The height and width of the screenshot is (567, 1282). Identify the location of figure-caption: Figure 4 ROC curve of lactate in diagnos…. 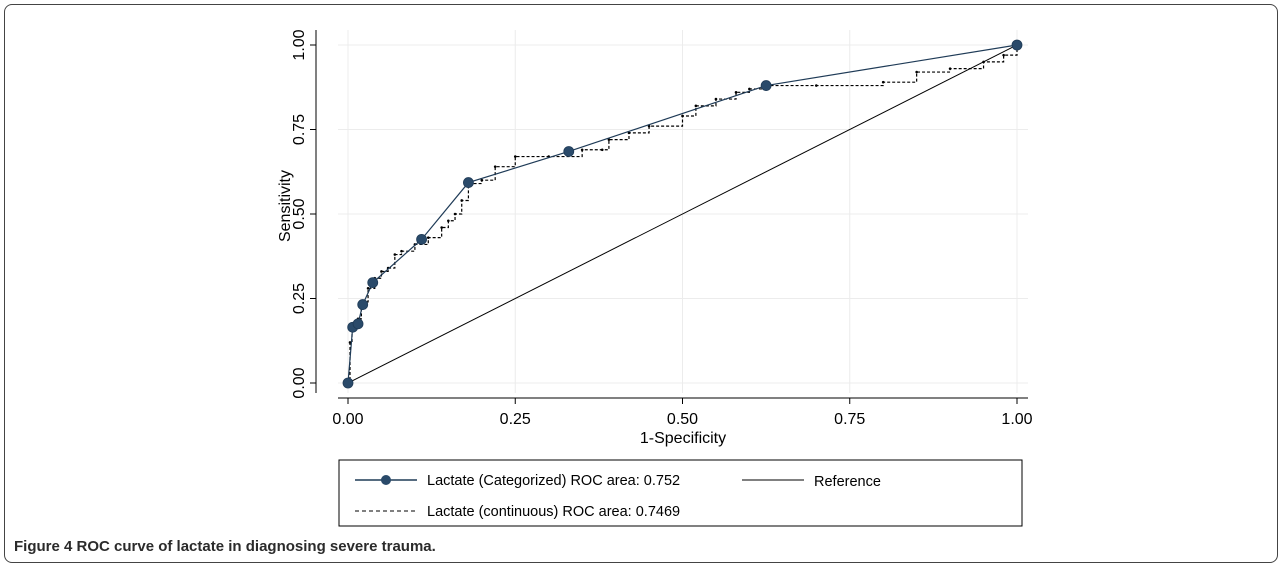
(225, 546).